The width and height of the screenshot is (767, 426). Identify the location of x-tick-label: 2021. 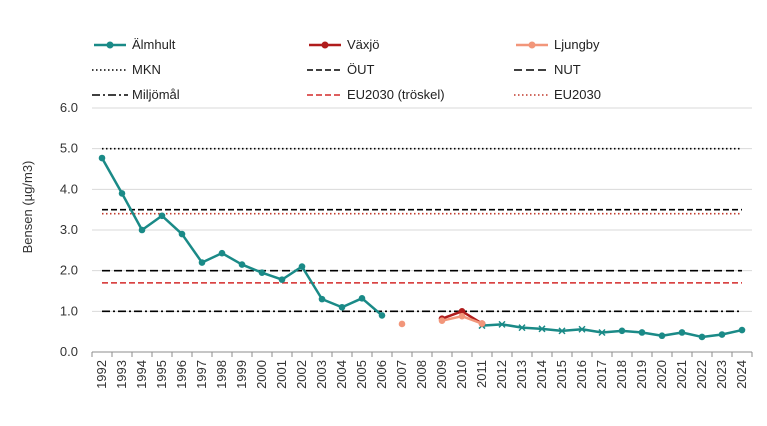
(681, 374).